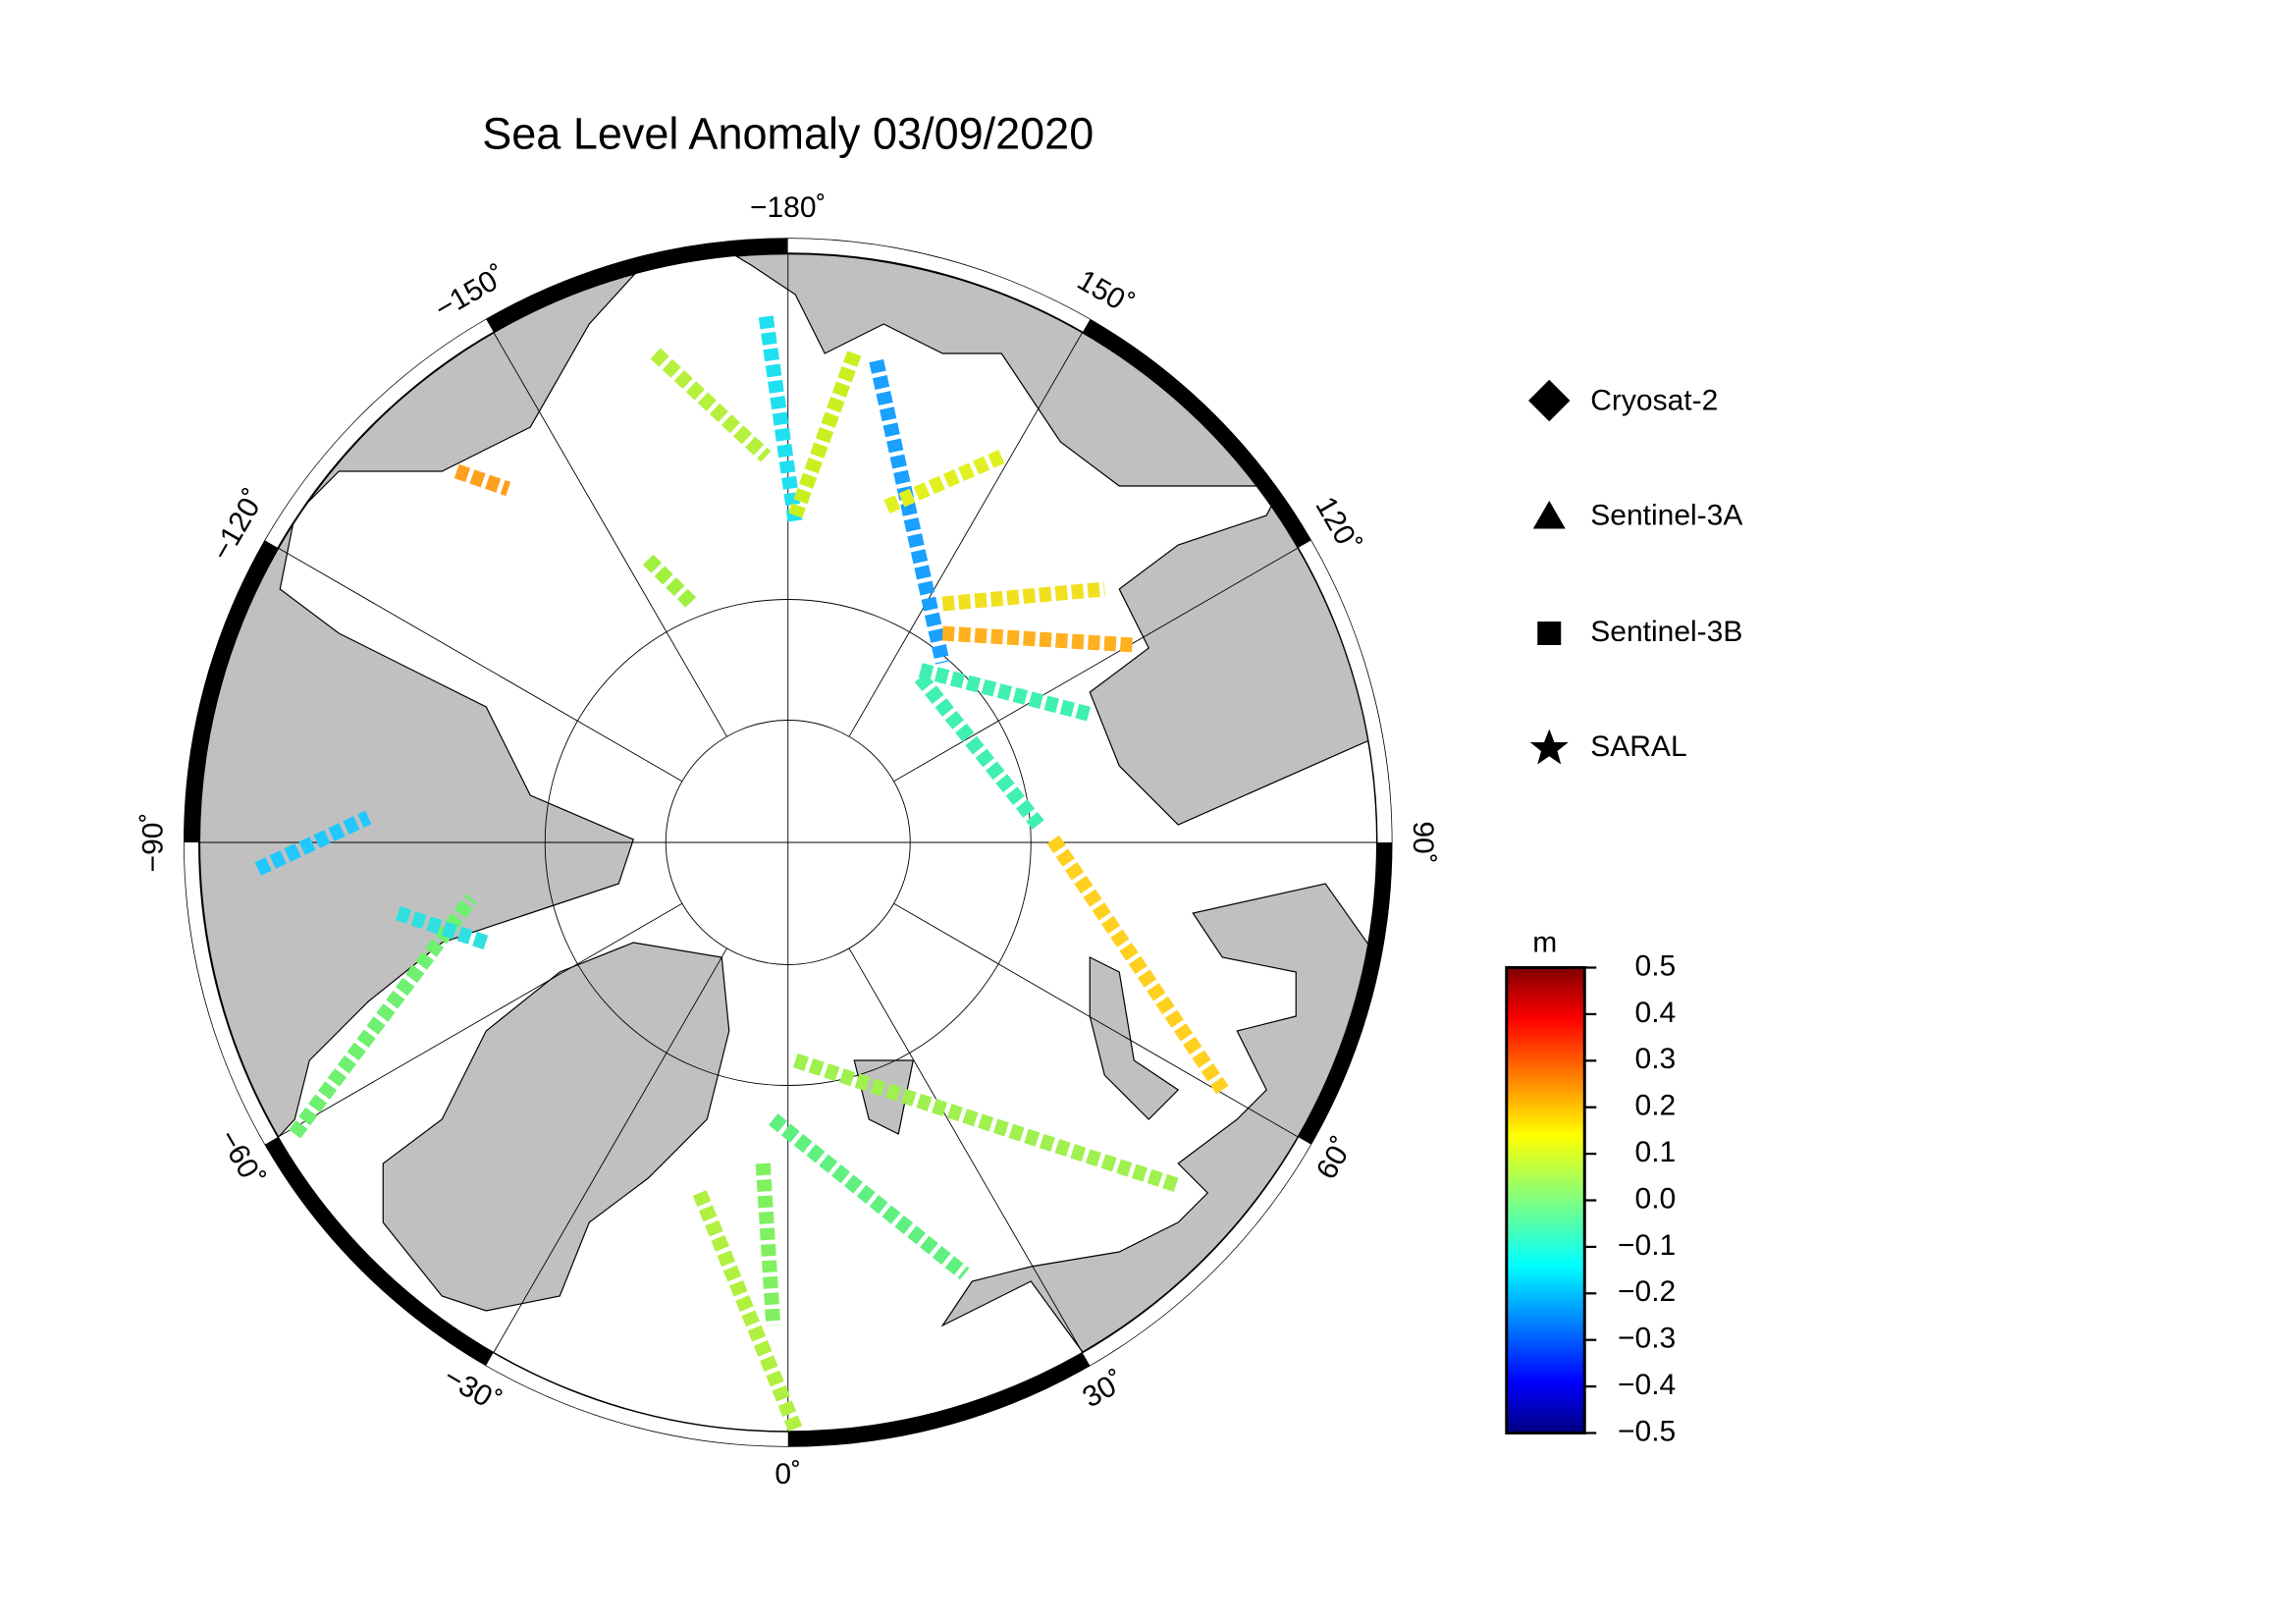  I want to click on colorbar-tick-label: 0.3, so click(1656, 1059).